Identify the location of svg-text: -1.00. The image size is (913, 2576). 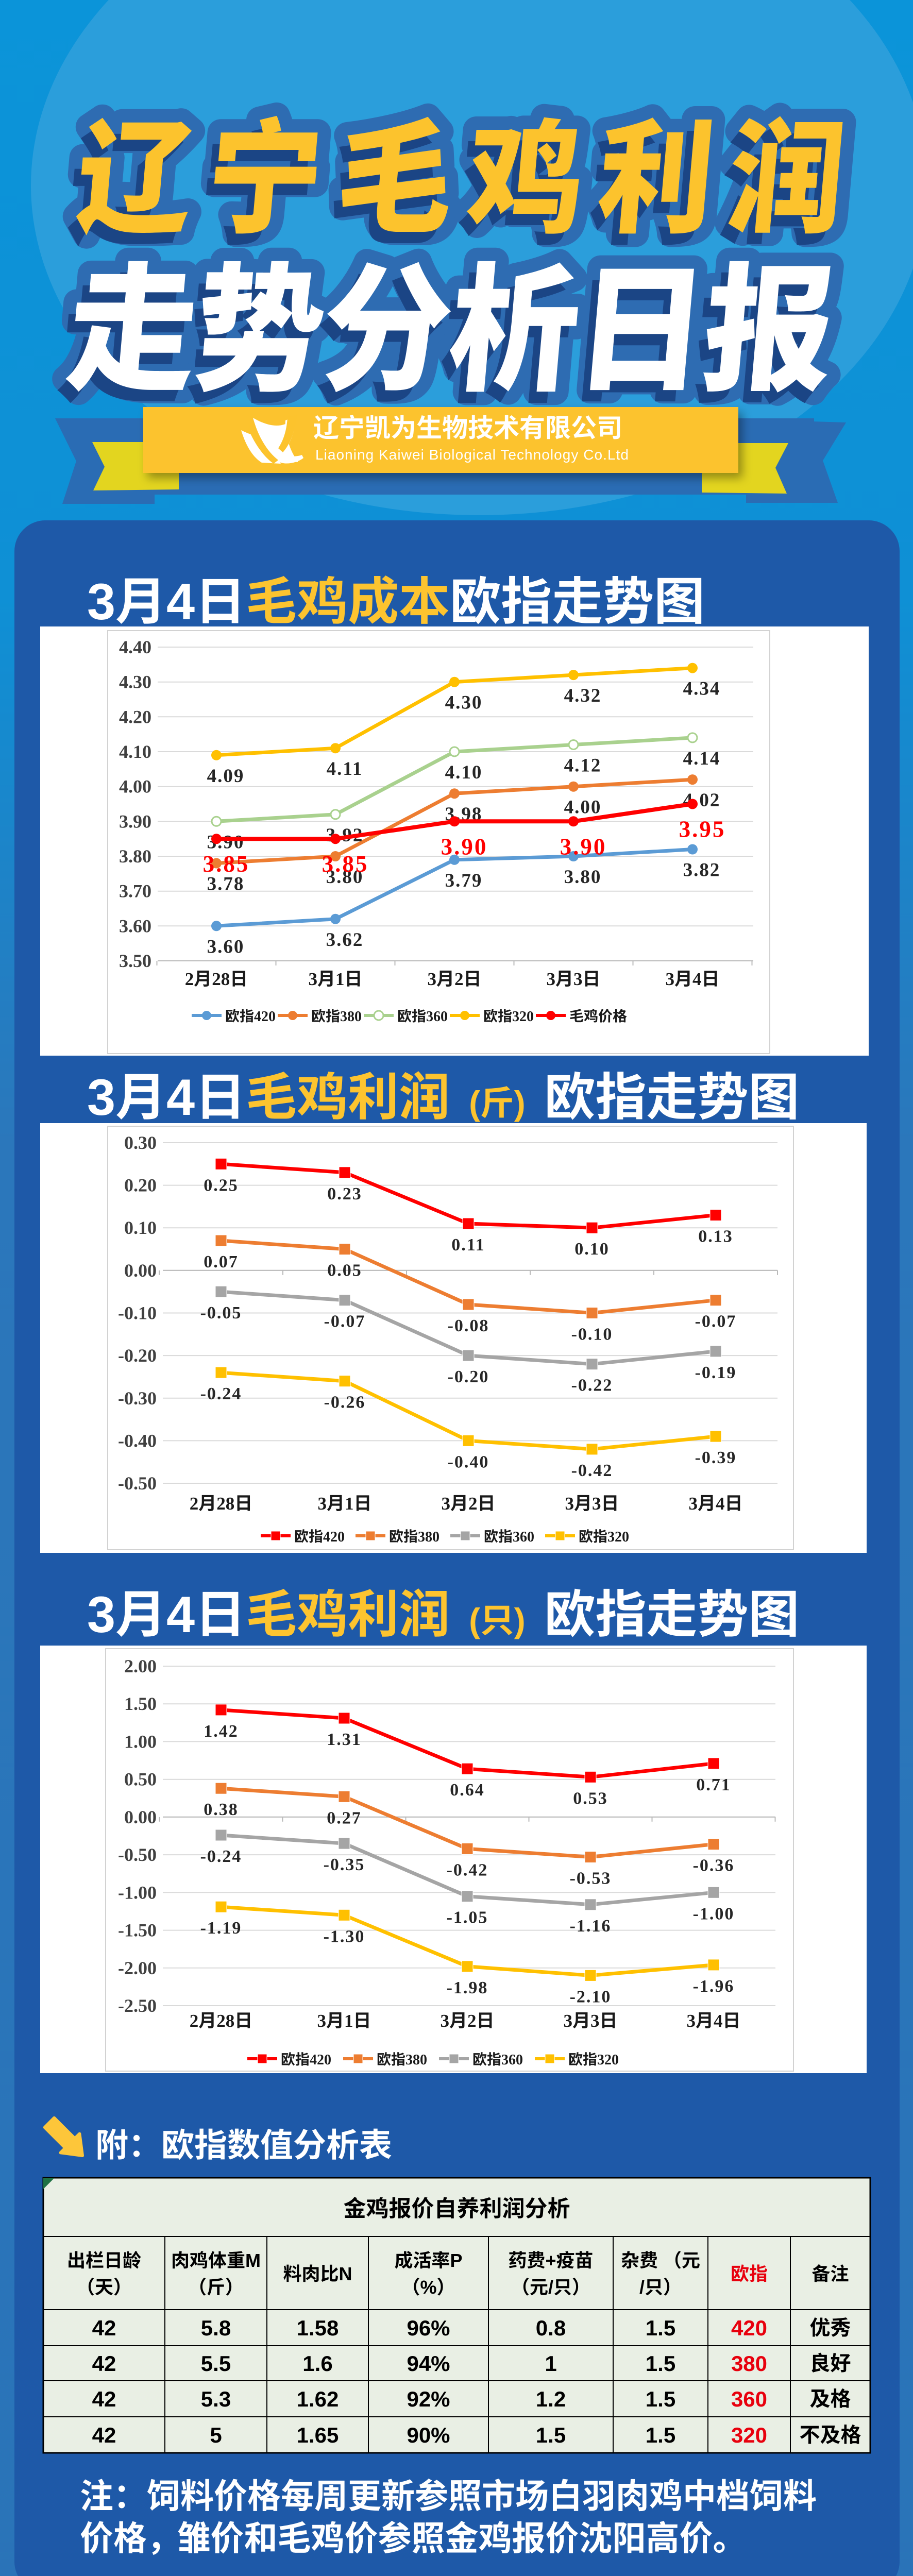
(137, 1892).